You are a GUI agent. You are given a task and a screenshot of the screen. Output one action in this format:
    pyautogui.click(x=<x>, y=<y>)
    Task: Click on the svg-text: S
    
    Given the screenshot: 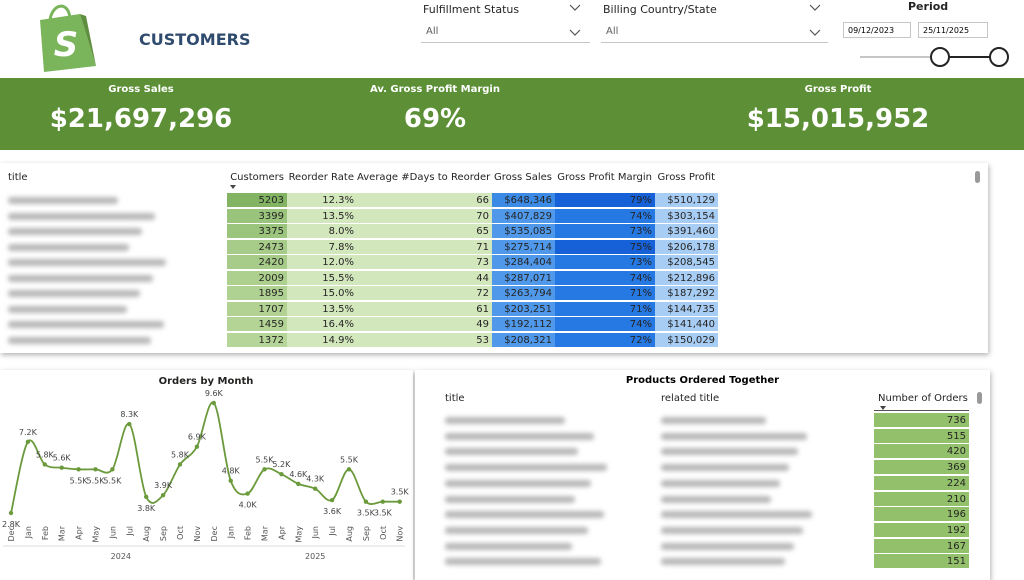 What is the action you would take?
    pyautogui.click(x=66, y=45)
    